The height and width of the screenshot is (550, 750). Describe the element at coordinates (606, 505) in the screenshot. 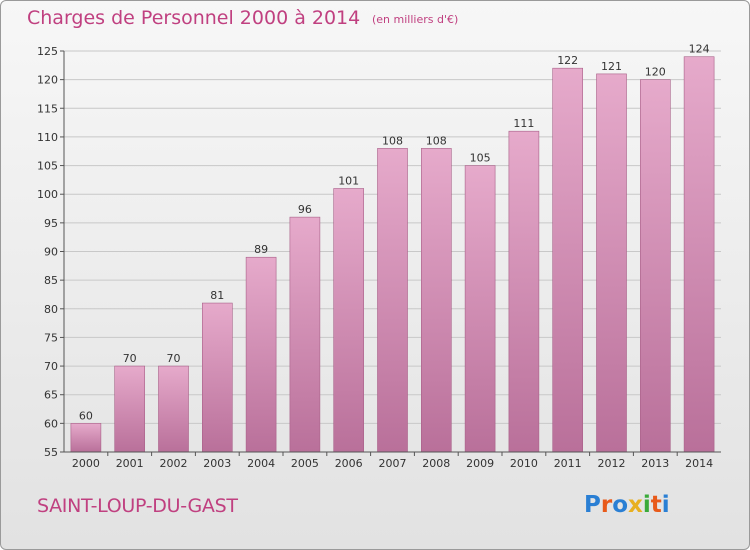

I see `logo-letter: r` at that location.